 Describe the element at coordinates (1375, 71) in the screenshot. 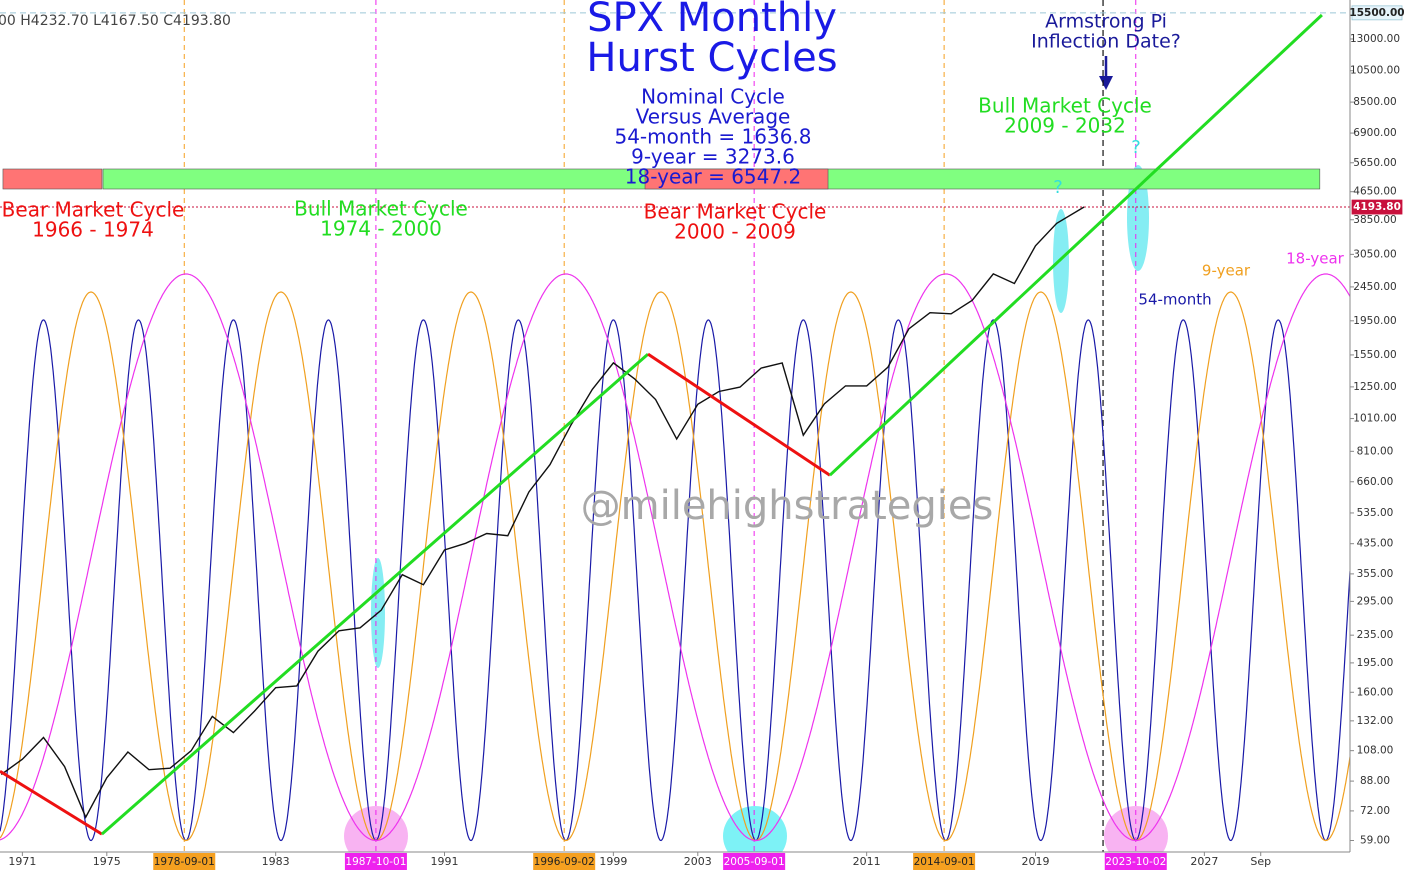

I see `y-tick-label: 10500.00` at that location.